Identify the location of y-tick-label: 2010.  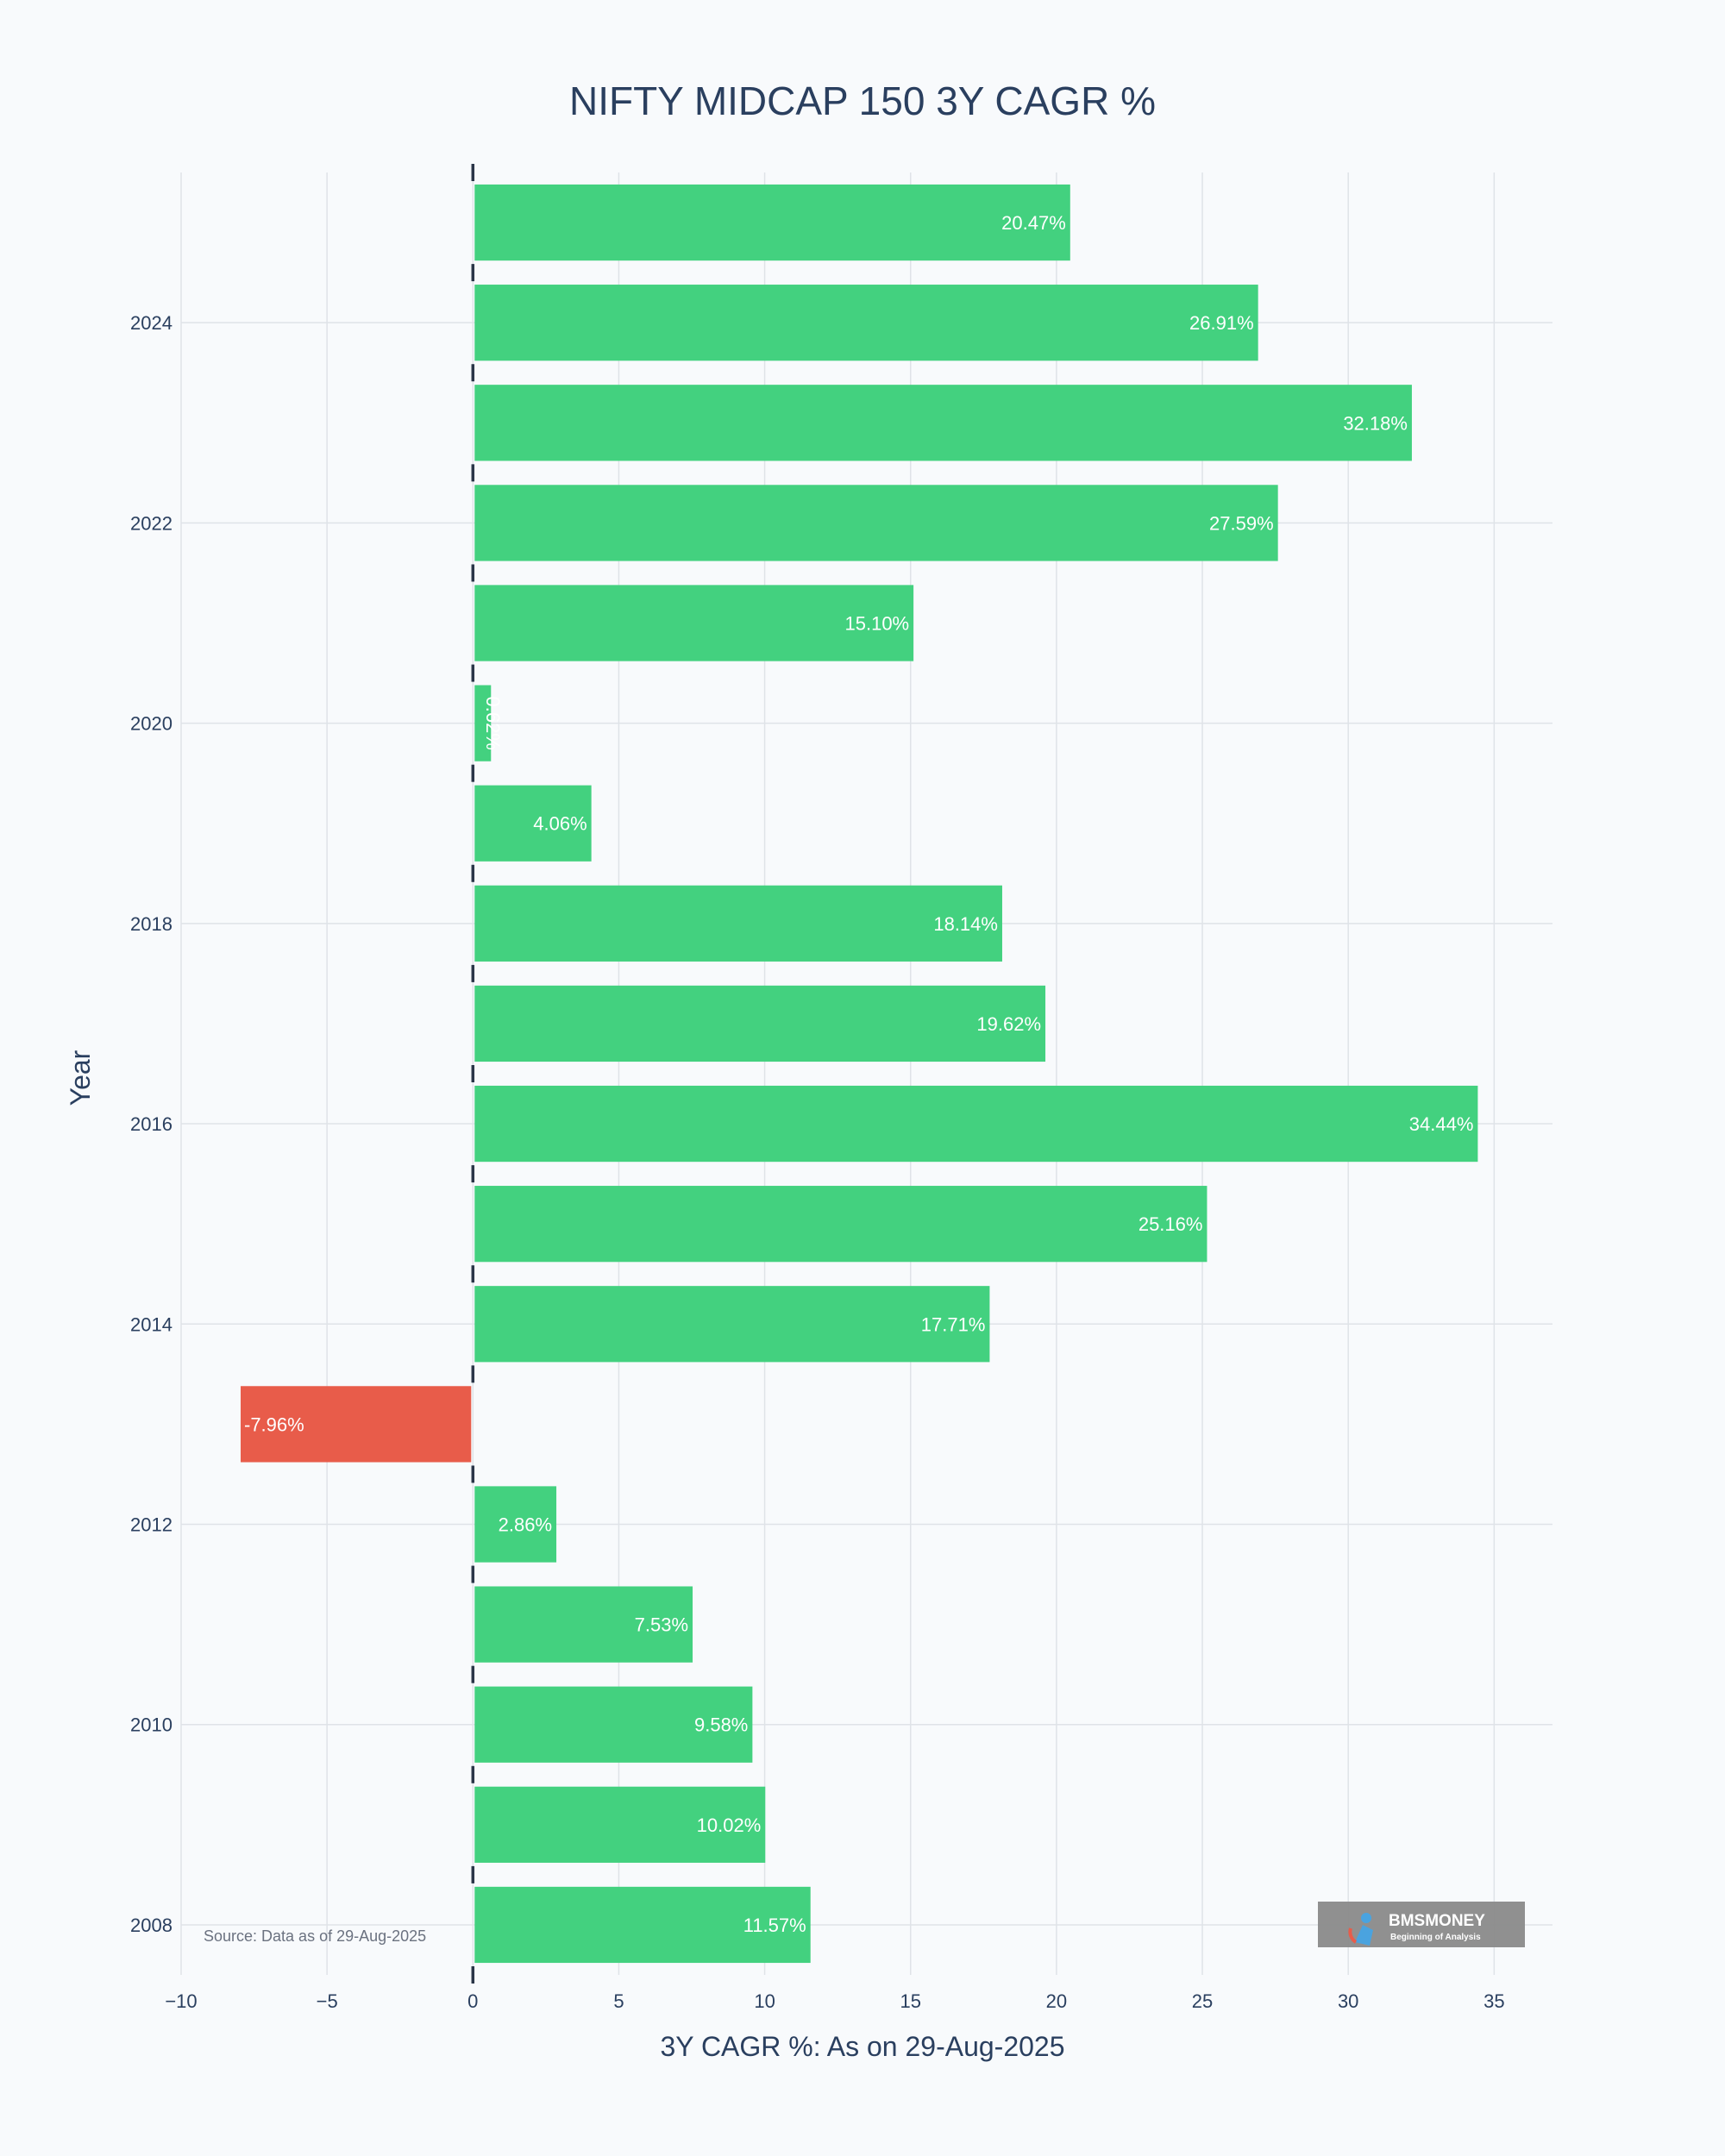
(151, 1725).